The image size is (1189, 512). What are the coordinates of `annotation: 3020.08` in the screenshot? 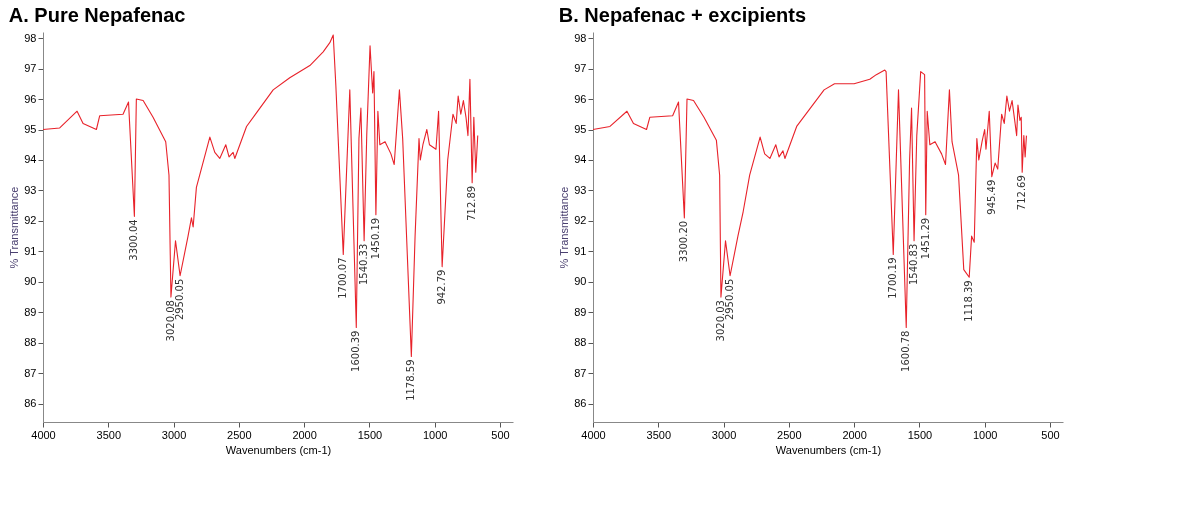 It's located at (170, 321).